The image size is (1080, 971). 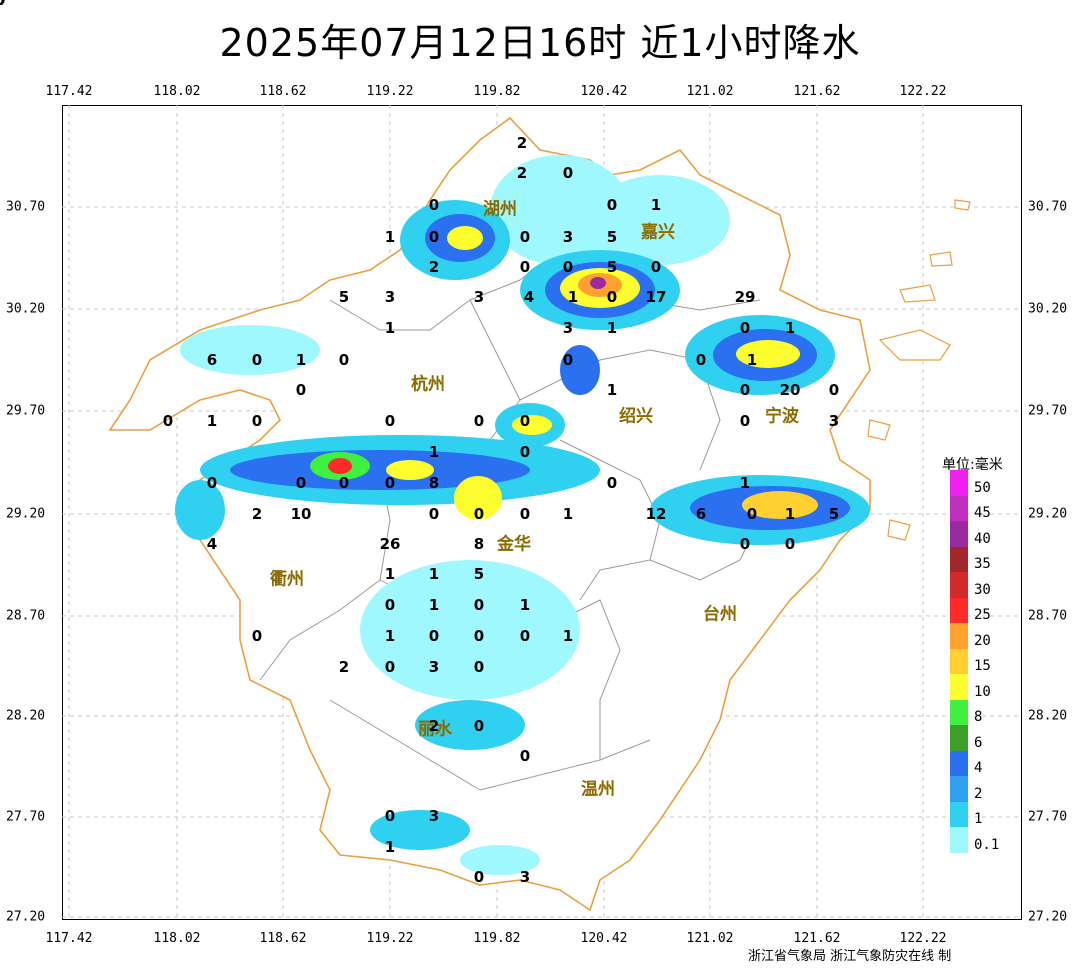 What do you see at coordinates (656, 297) in the screenshot?
I see `station-value: 17` at bounding box center [656, 297].